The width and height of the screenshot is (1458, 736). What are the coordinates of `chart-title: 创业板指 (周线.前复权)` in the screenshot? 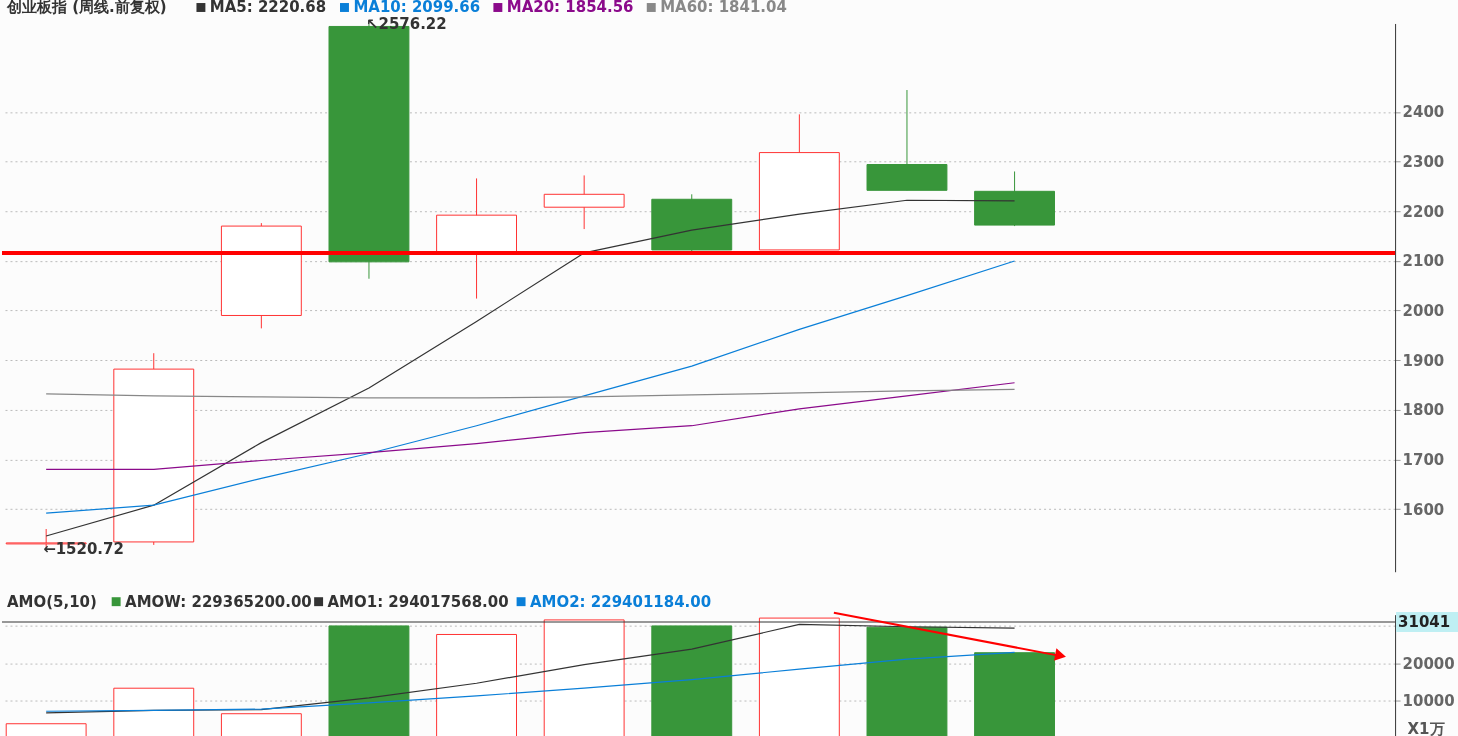 It's located at (86, 8).